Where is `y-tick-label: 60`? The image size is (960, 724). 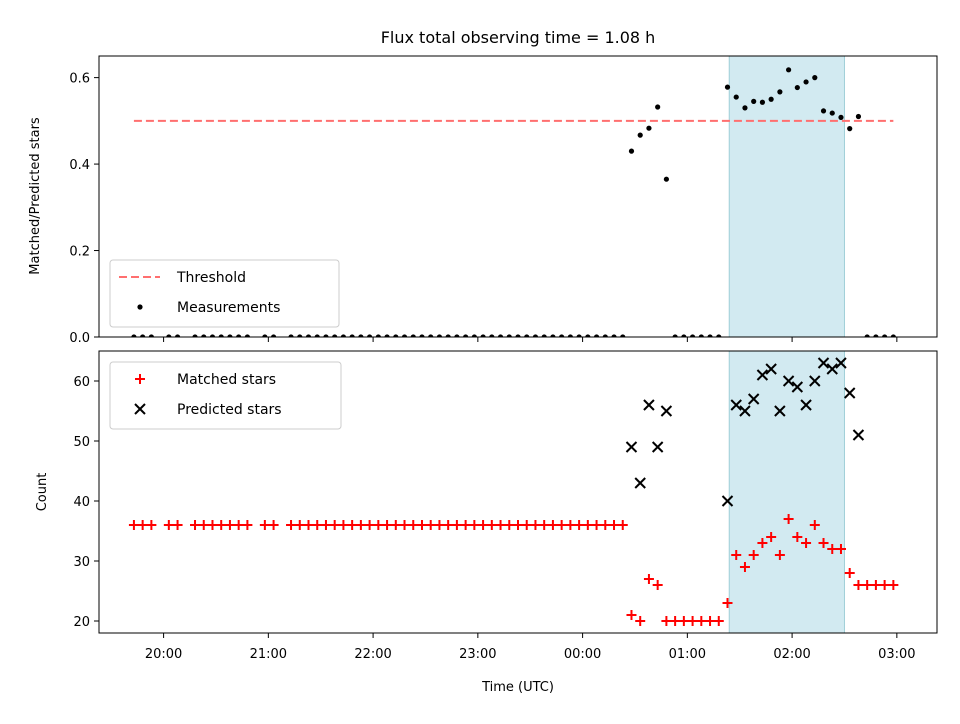
y-tick-label: 60 is located at coordinates (81, 382).